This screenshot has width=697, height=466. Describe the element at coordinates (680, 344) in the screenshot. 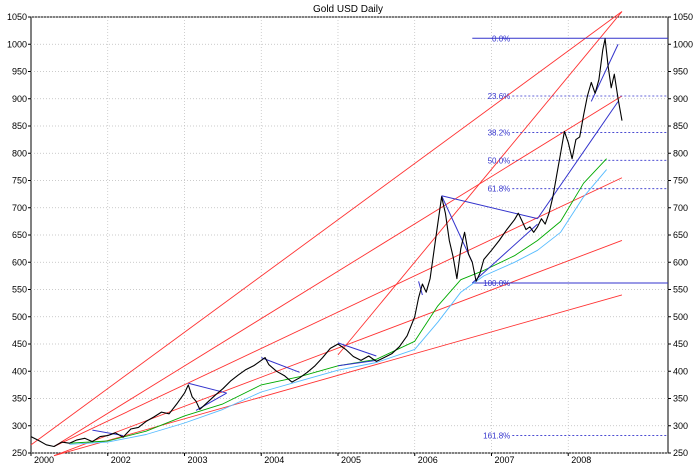

I see `y-tick-label-right: 450` at that location.